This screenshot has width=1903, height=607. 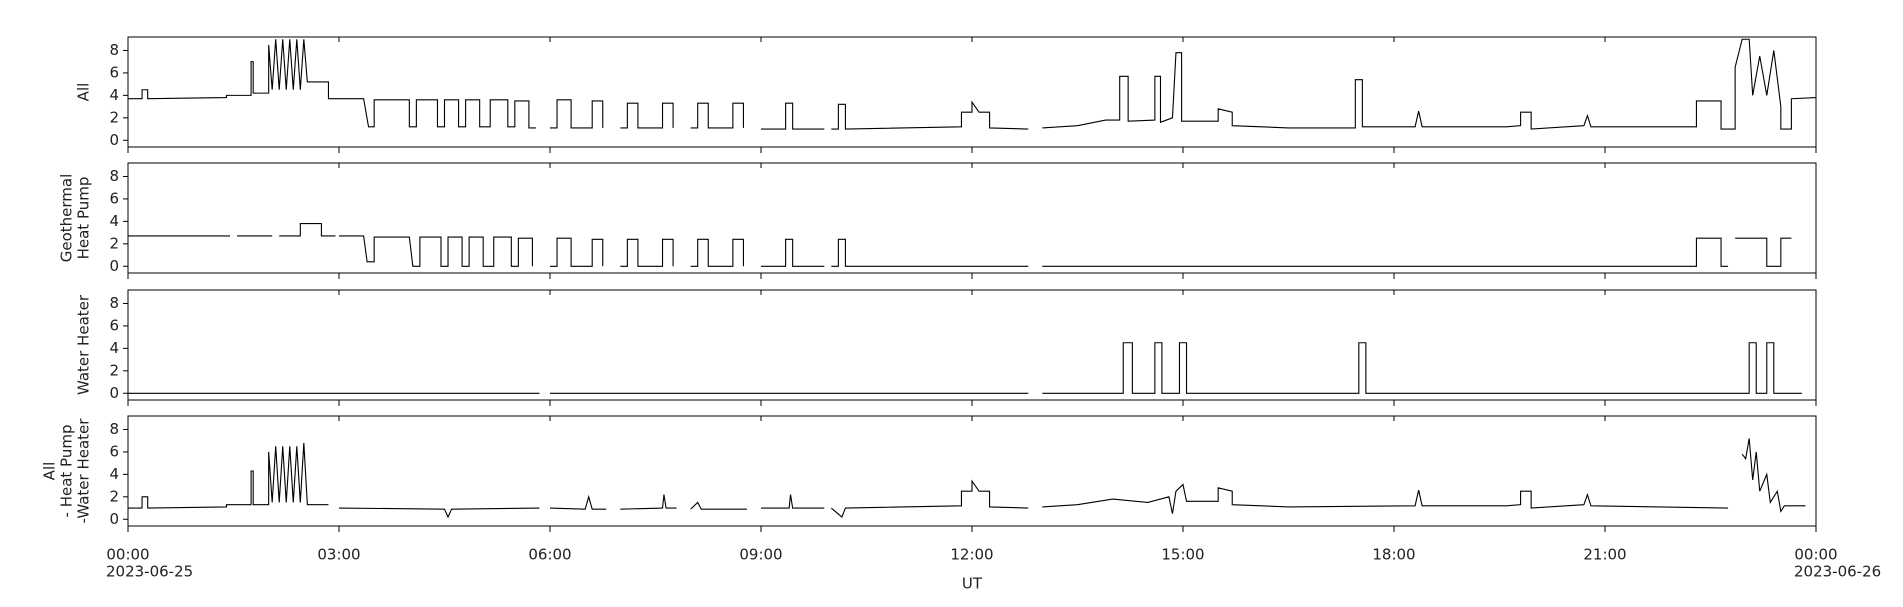 What do you see at coordinates (1182, 555) in the screenshot?
I see `x-tick-label: 15:00` at bounding box center [1182, 555].